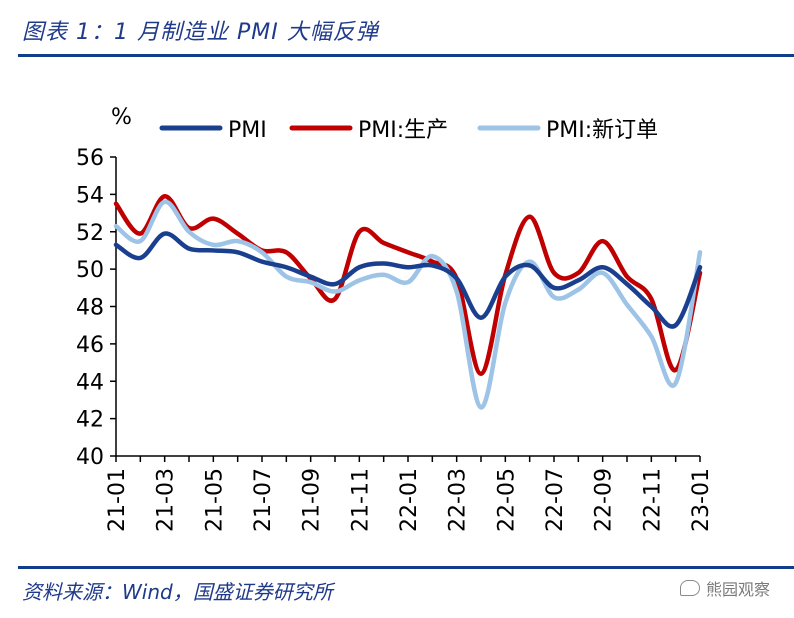  Describe the element at coordinates (90, 233) in the screenshot. I see `y-tick-label: 52` at that location.